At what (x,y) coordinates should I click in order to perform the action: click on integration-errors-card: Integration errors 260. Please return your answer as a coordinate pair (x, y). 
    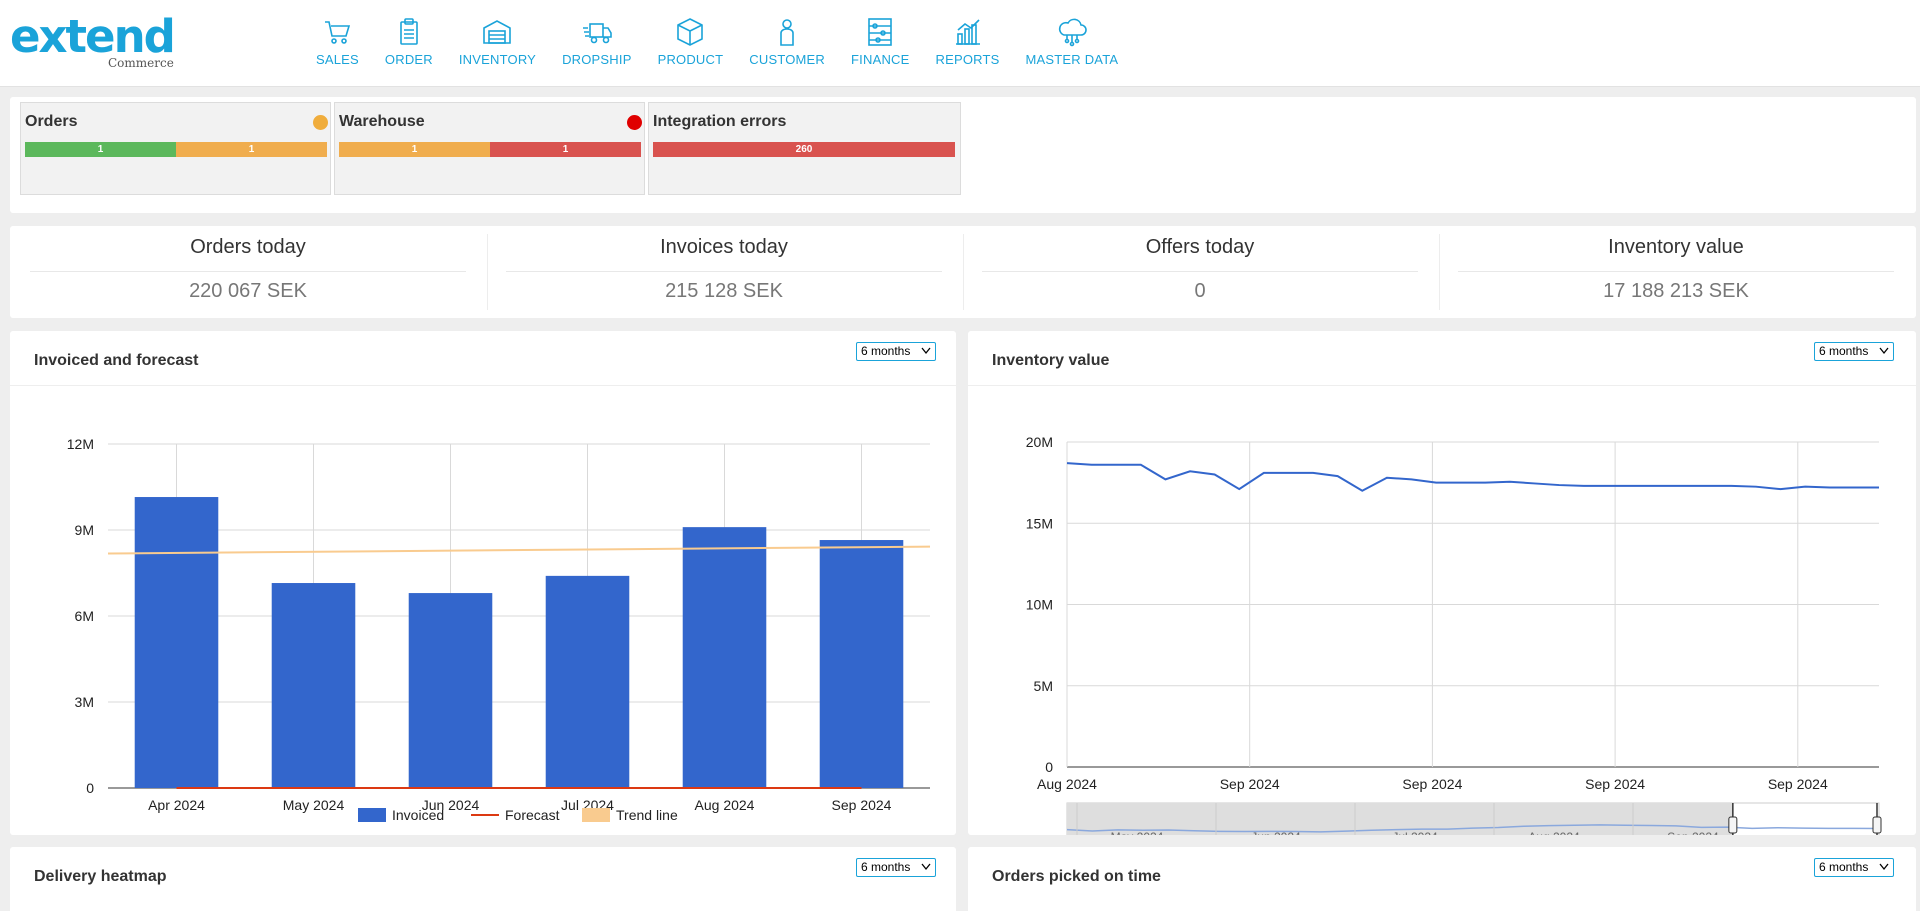
    Looking at the image, I should click on (804, 148).